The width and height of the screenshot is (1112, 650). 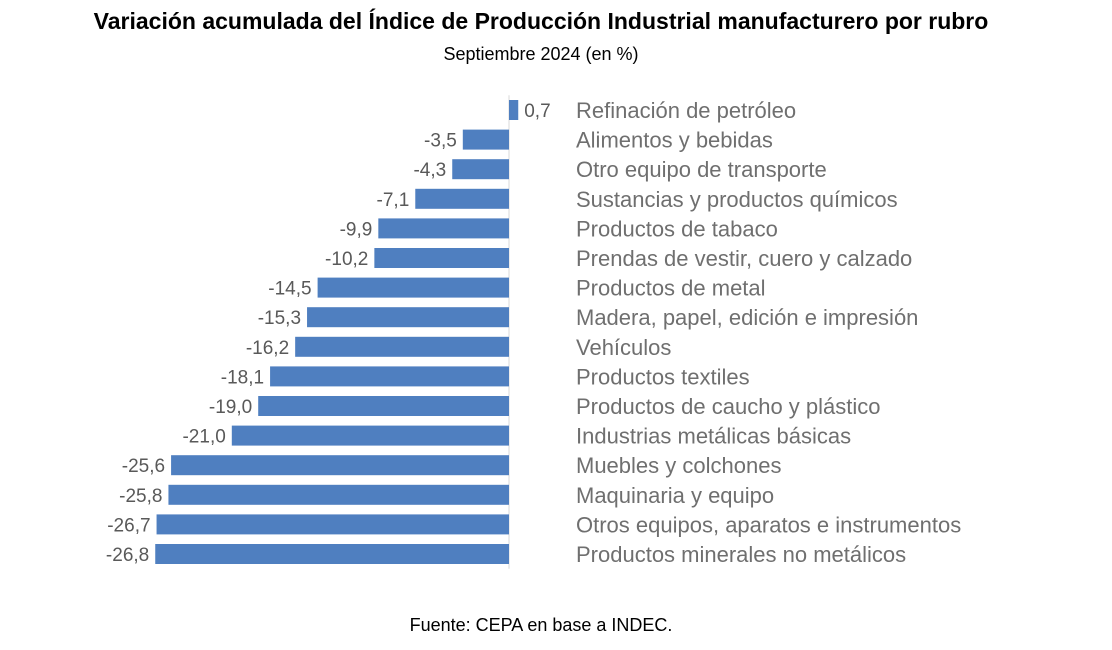 What do you see at coordinates (663, 376) in the screenshot?
I see `category-label-9: Productos textiles` at bounding box center [663, 376].